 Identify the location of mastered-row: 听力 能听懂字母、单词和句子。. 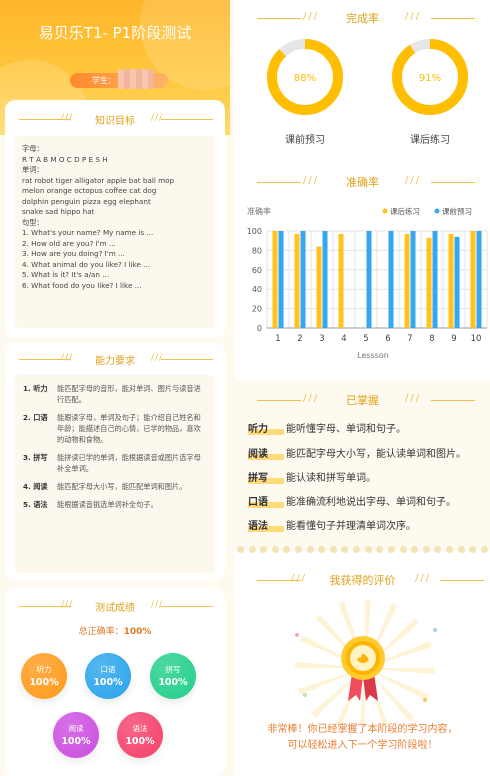
(327, 427).